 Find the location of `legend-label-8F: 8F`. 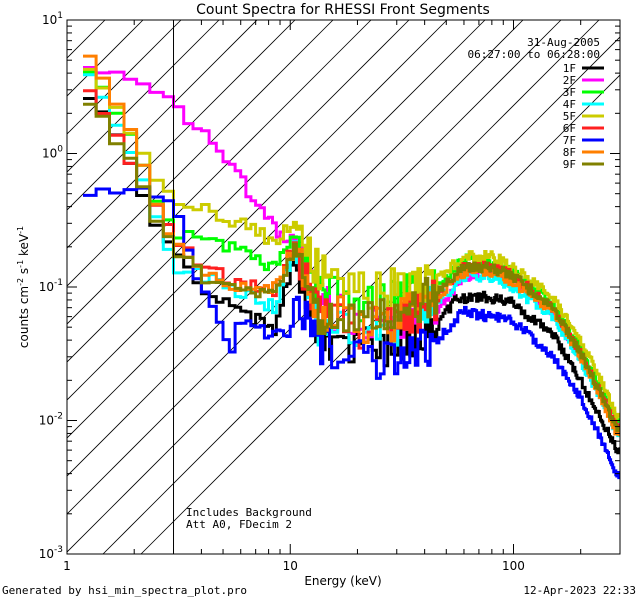

legend-label-8F: 8F is located at coordinates (569, 152).